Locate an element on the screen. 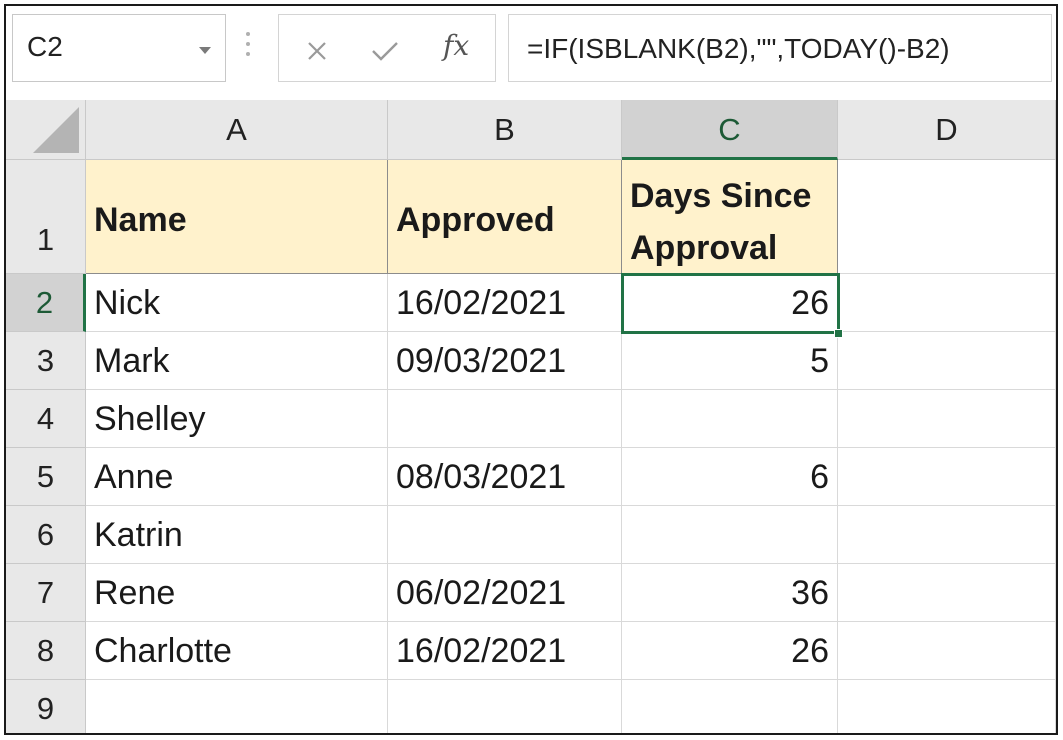  insert-function-button: fx is located at coordinates (456, 45).